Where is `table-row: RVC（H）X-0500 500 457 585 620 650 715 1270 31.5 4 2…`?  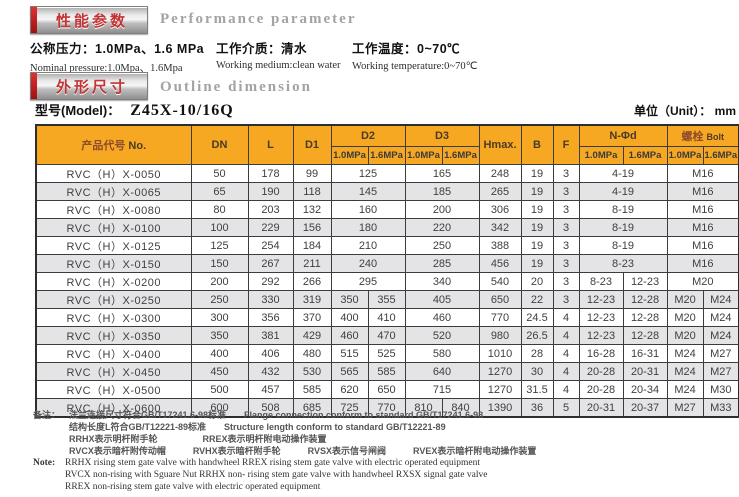 table-row: RVC（H）X-0500 500 457 585 620 650 715 1270 31.5 4 2… is located at coordinates (387, 389).